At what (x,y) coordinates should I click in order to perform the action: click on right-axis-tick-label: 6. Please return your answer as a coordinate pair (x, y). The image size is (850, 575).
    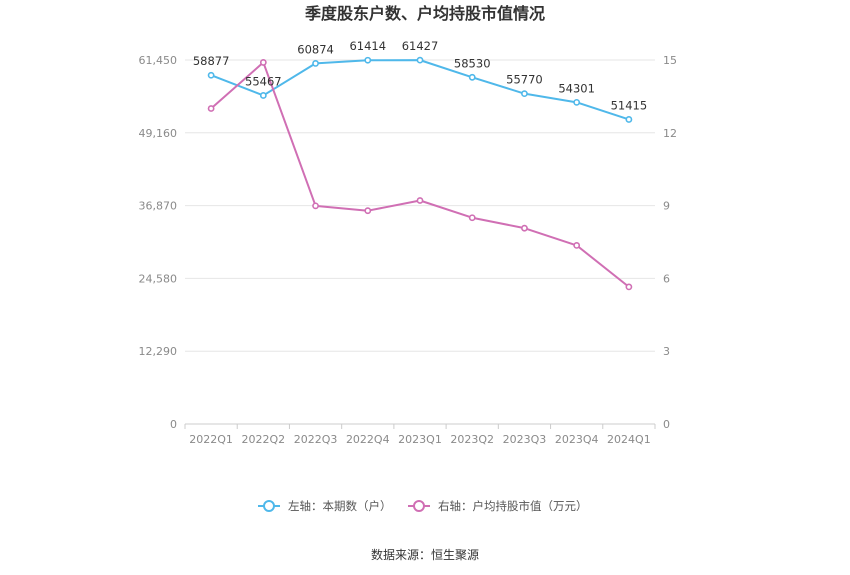
    Looking at the image, I should click on (666, 278).